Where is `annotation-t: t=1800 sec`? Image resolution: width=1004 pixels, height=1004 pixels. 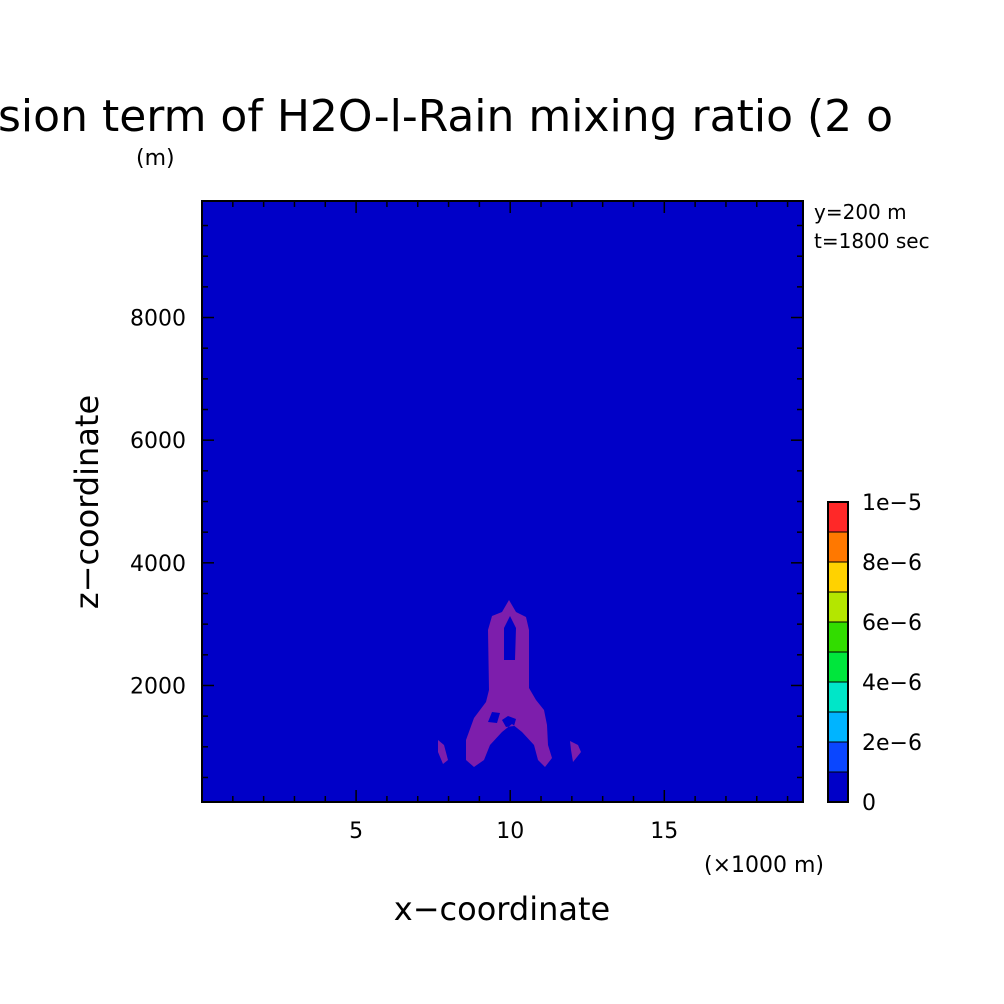
annotation-t: t=1800 sec is located at coordinates (872, 241).